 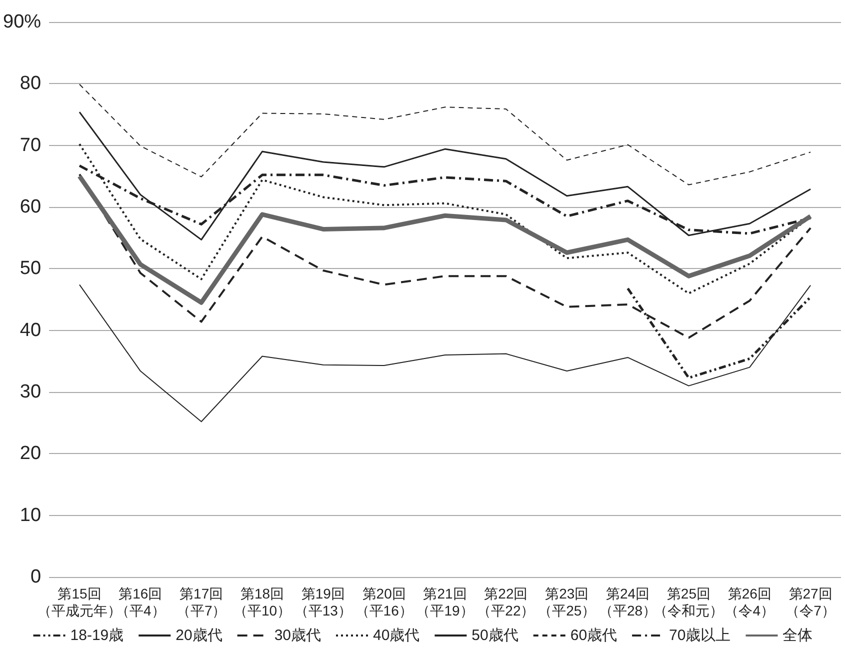 I want to click on y-tick-label: 80, so click(x=31, y=83).